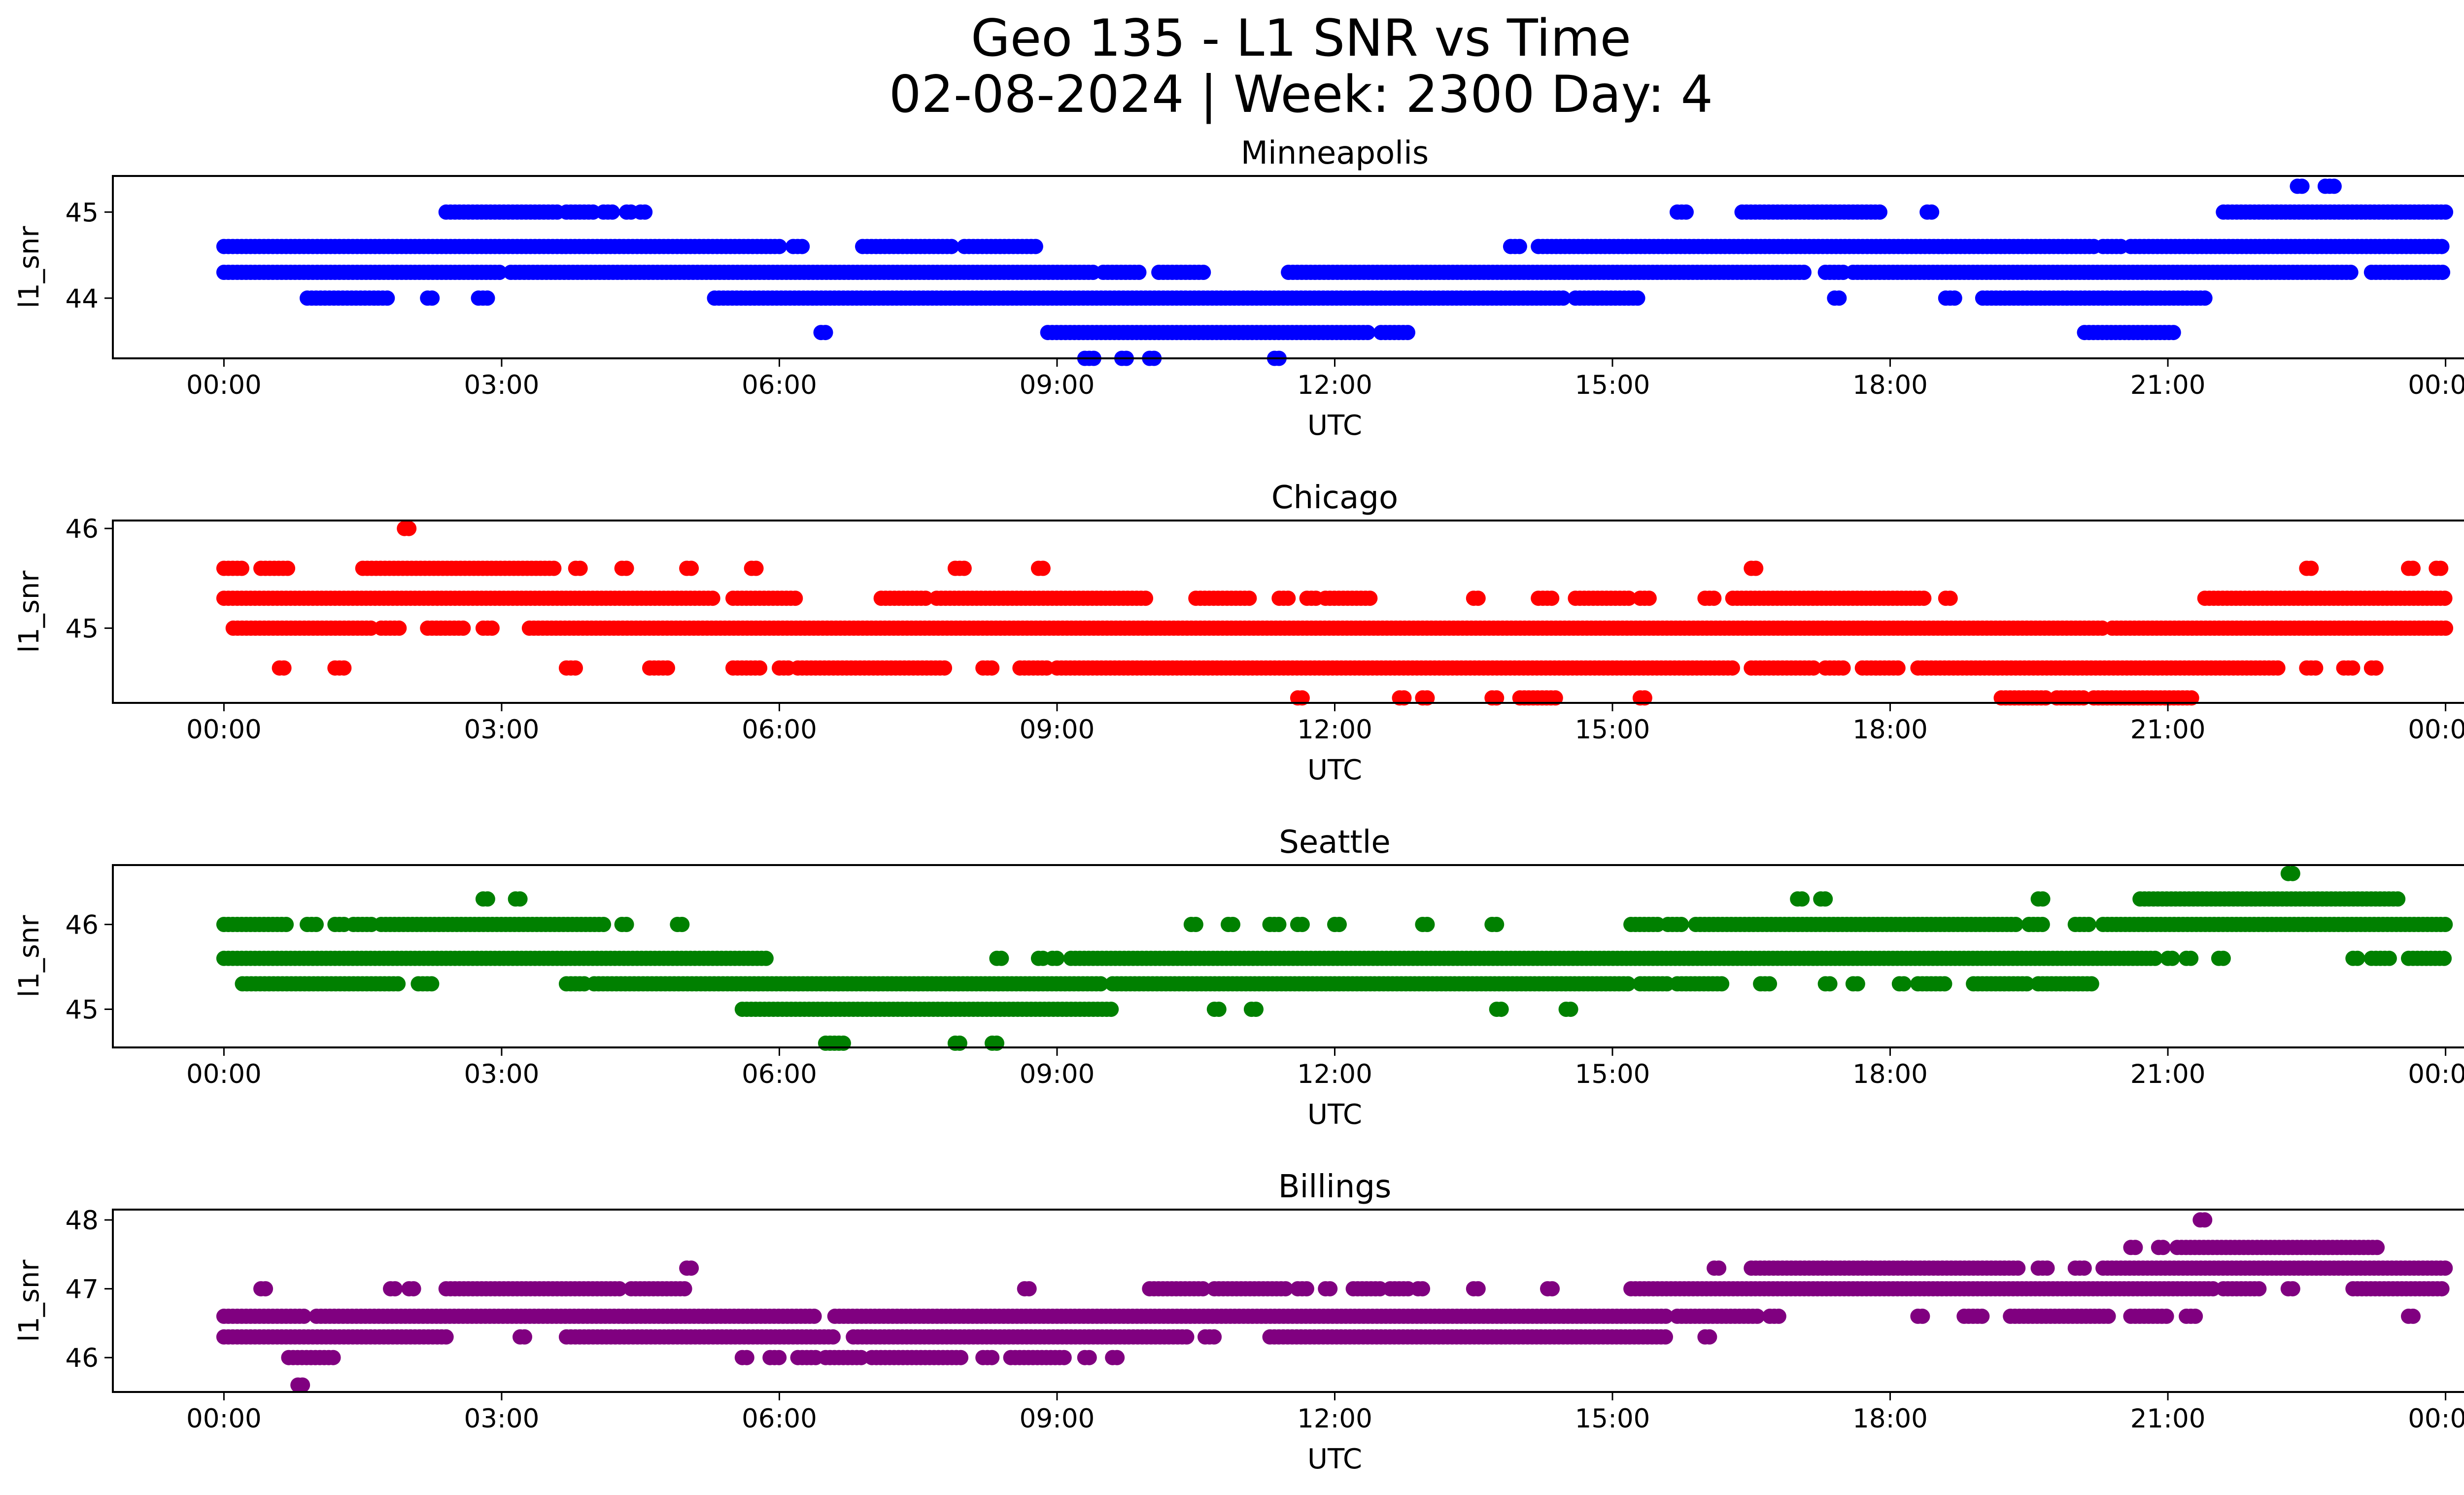 The width and height of the screenshot is (2464, 1495). Describe the element at coordinates (2168, 730) in the screenshot. I see `x-tick-label: 21:00` at that location.